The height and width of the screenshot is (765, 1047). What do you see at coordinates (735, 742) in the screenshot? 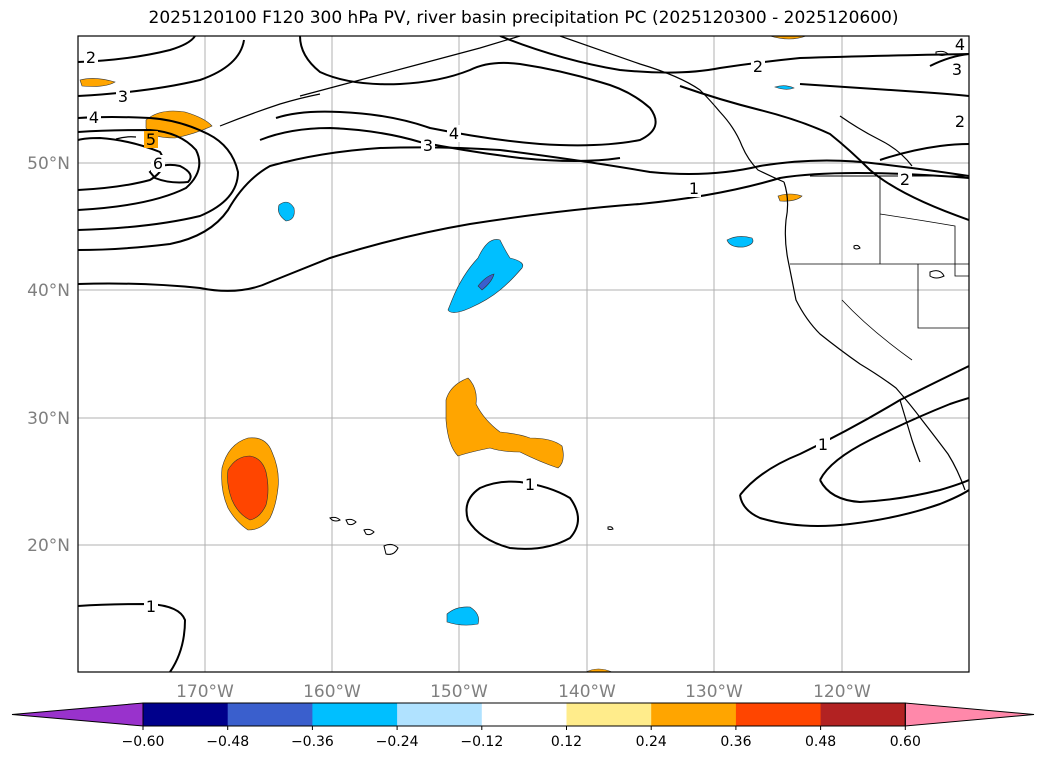
I see `colorbar-tick-label: 0.36` at bounding box center [735, 742].